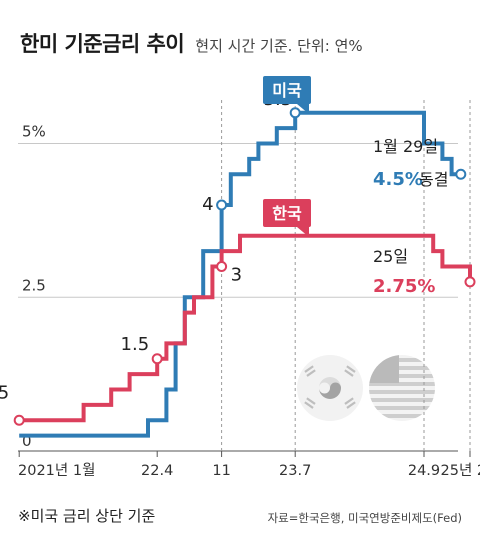  Describe the element at coordinates (390, 256) in the screenshot. I see `date-label: 25일` at that location.